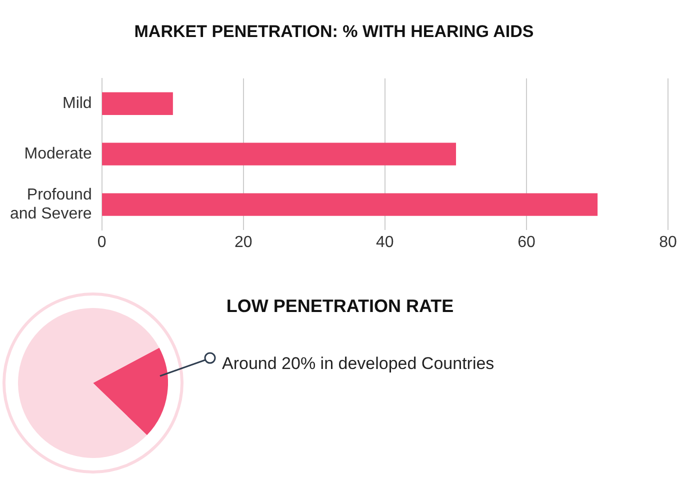 The image size is (682, 479). I want to click on chart-title: MARKET PENETRATION: % WITH HEARING AIDS, so click(334, 31).